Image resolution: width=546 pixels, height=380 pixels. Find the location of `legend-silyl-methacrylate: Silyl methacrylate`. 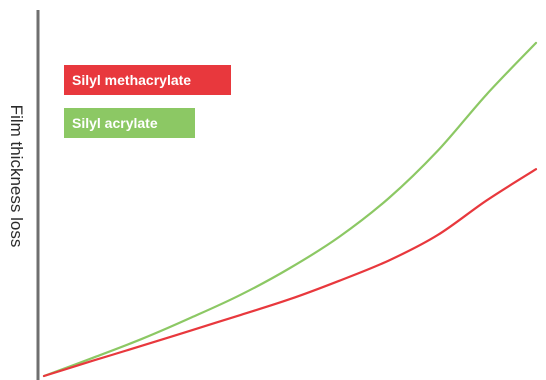

legend-silyl-methacrylate: Silyl methacrylate is located at coordinates (147, 80).